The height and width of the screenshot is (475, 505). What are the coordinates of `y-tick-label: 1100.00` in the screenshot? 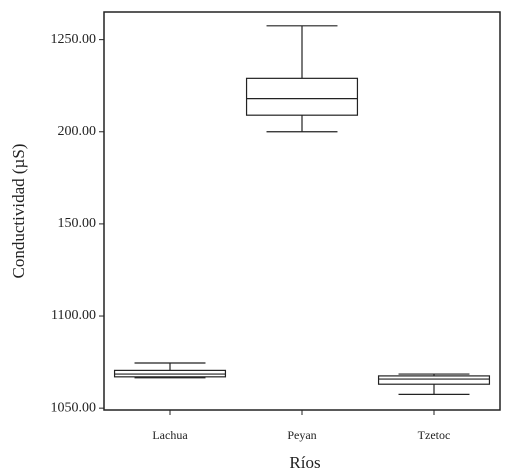 It's located at (73, 315).